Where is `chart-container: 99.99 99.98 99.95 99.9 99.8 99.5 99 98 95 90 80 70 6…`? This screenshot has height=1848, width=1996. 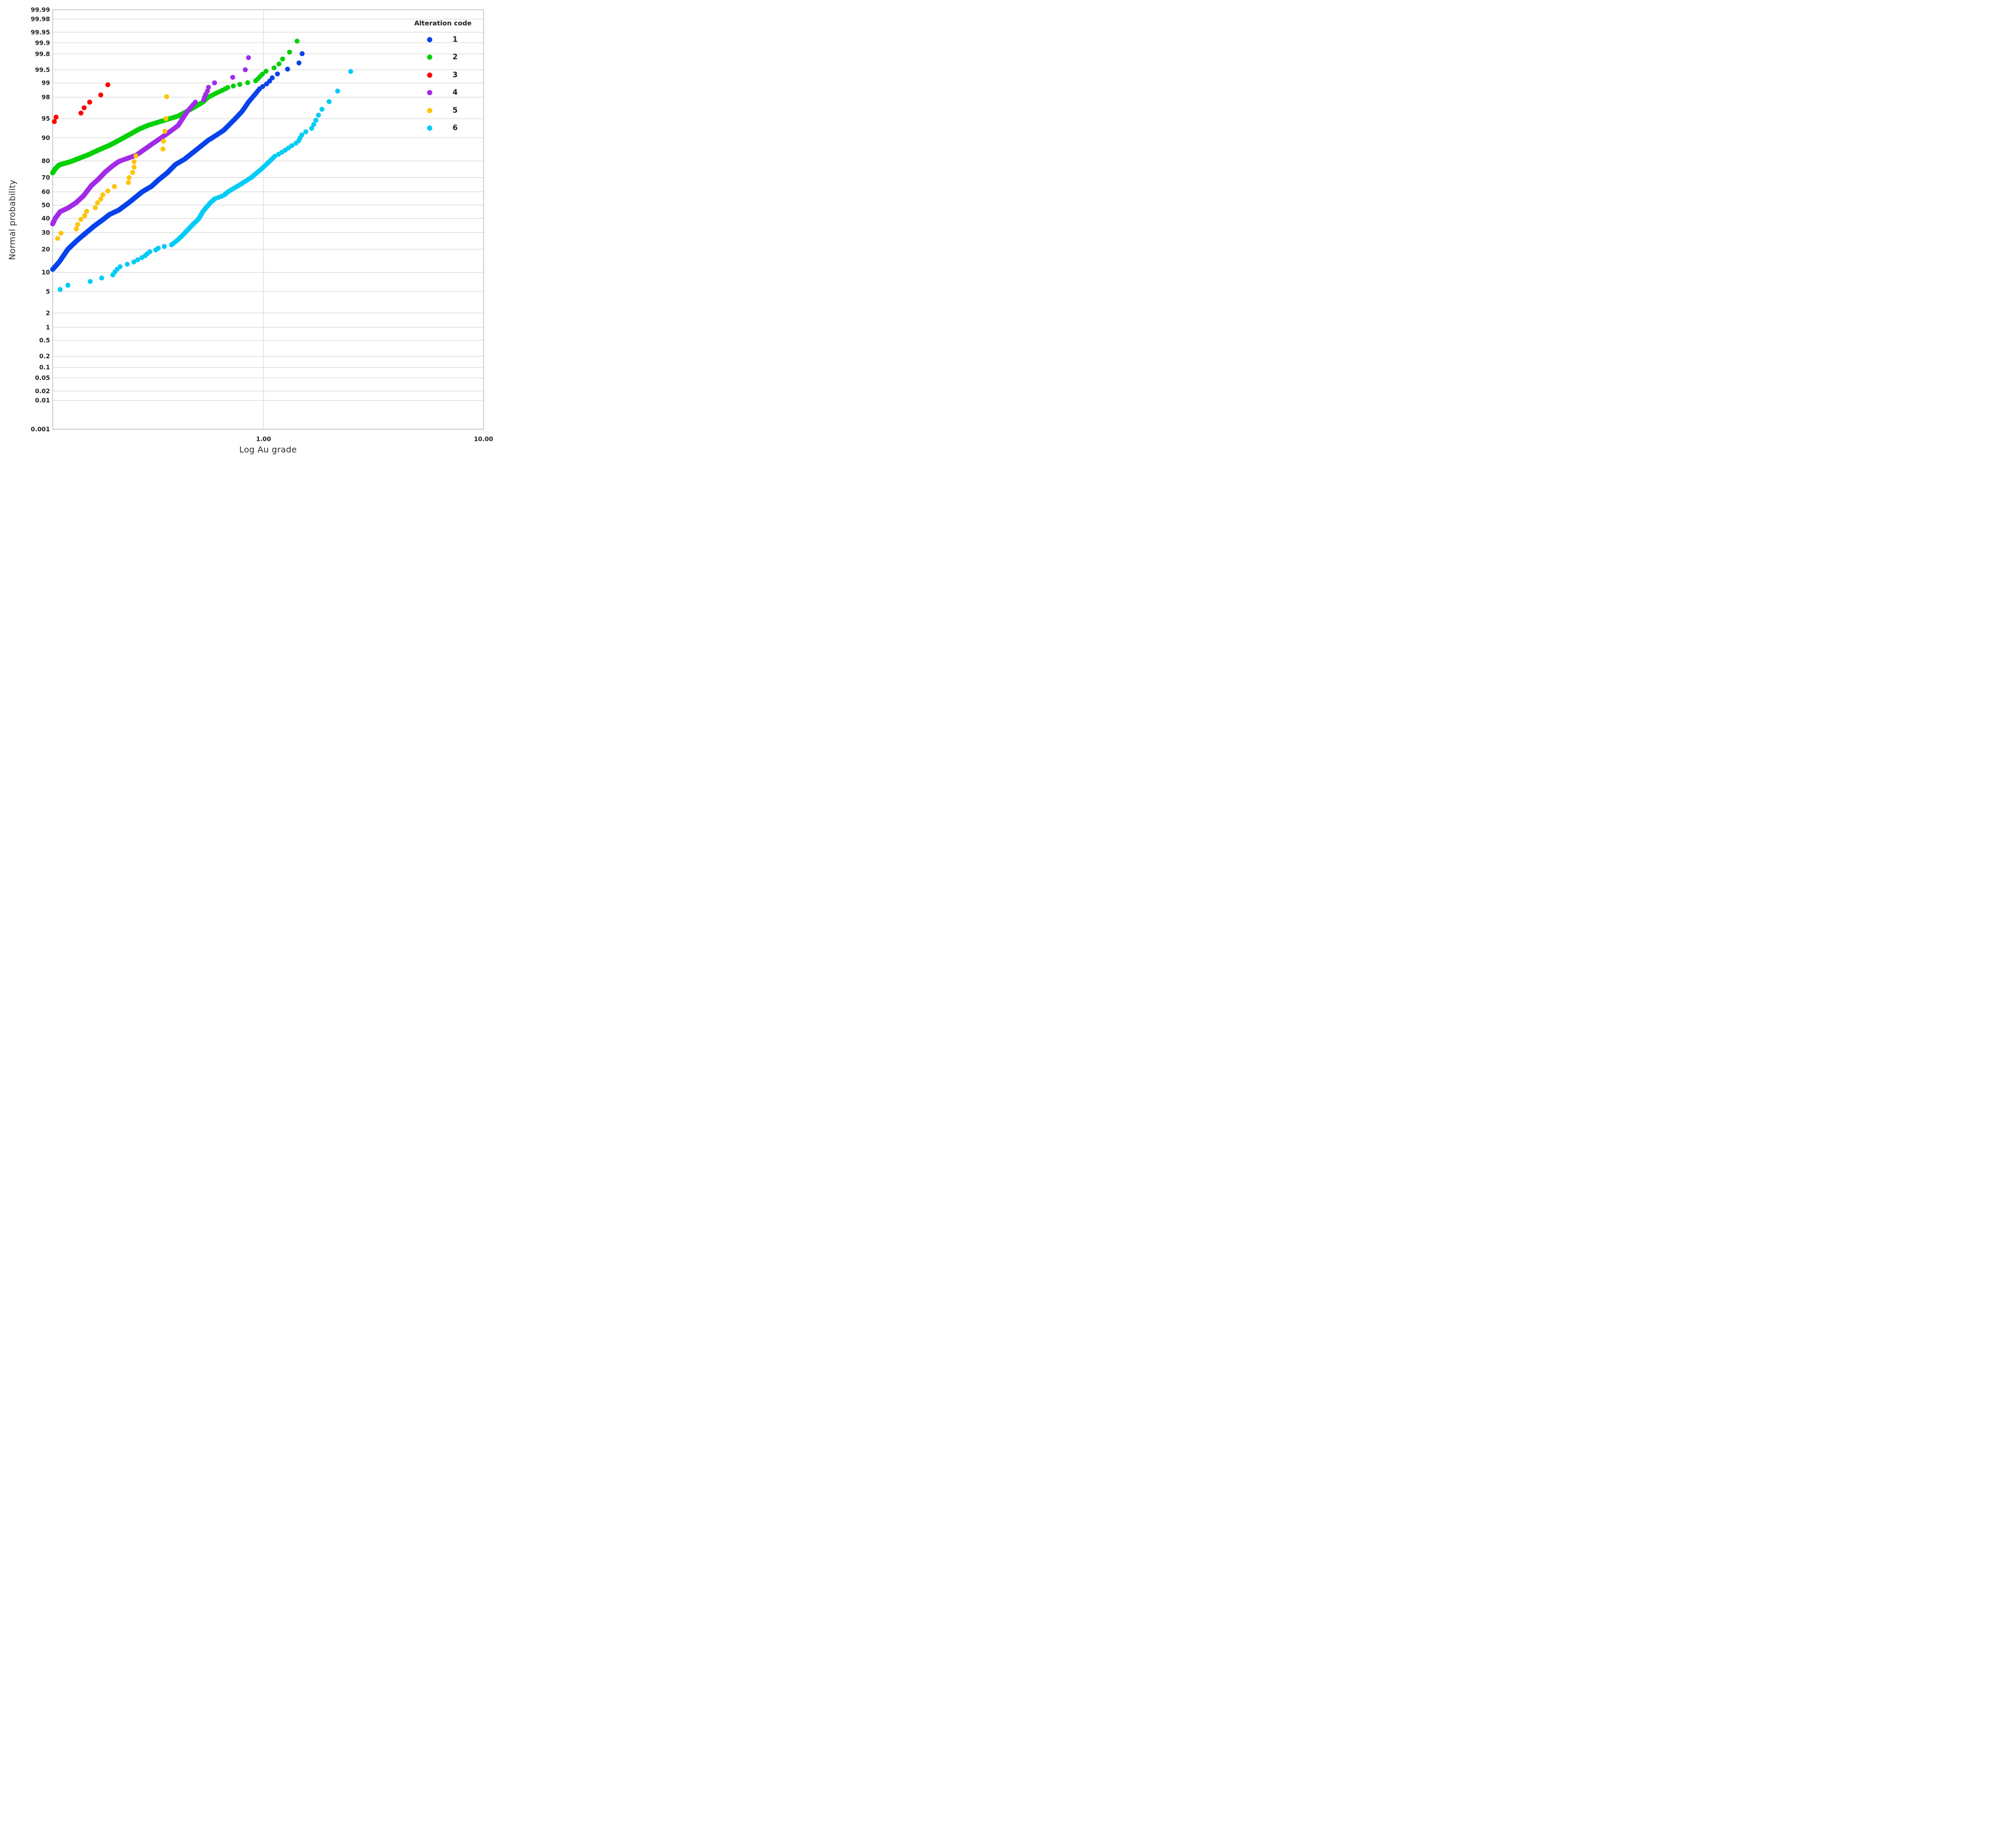
chart-container: 99.99 99.98 99.95 99.9 99.8 99.5 99 98 95 90 80 70 6… is located at coordinates (249, 231).